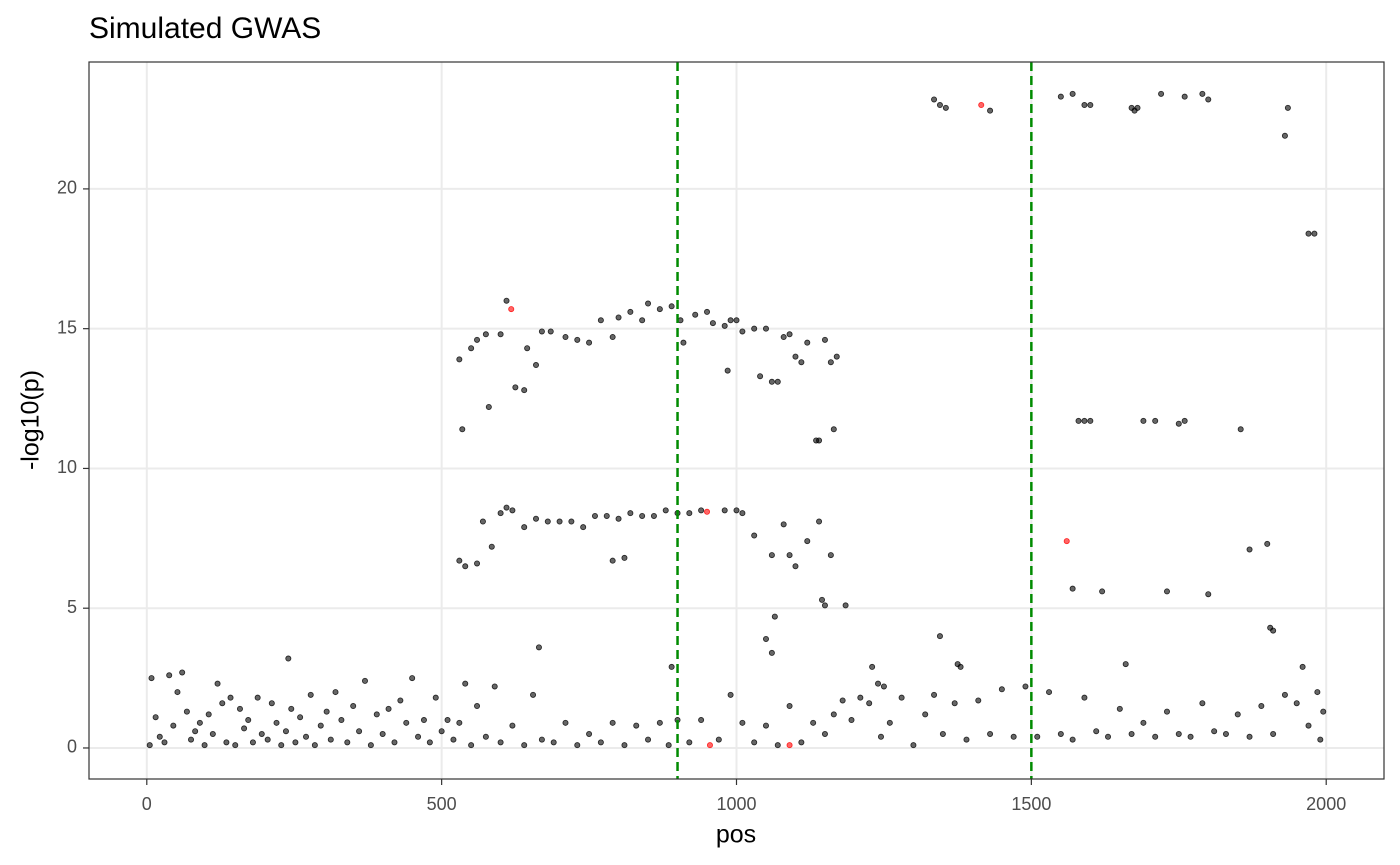 The height and width of the screenshot is (865, 1400). I want to click on chart-title: Simulated GWAS, so click(205, 28).